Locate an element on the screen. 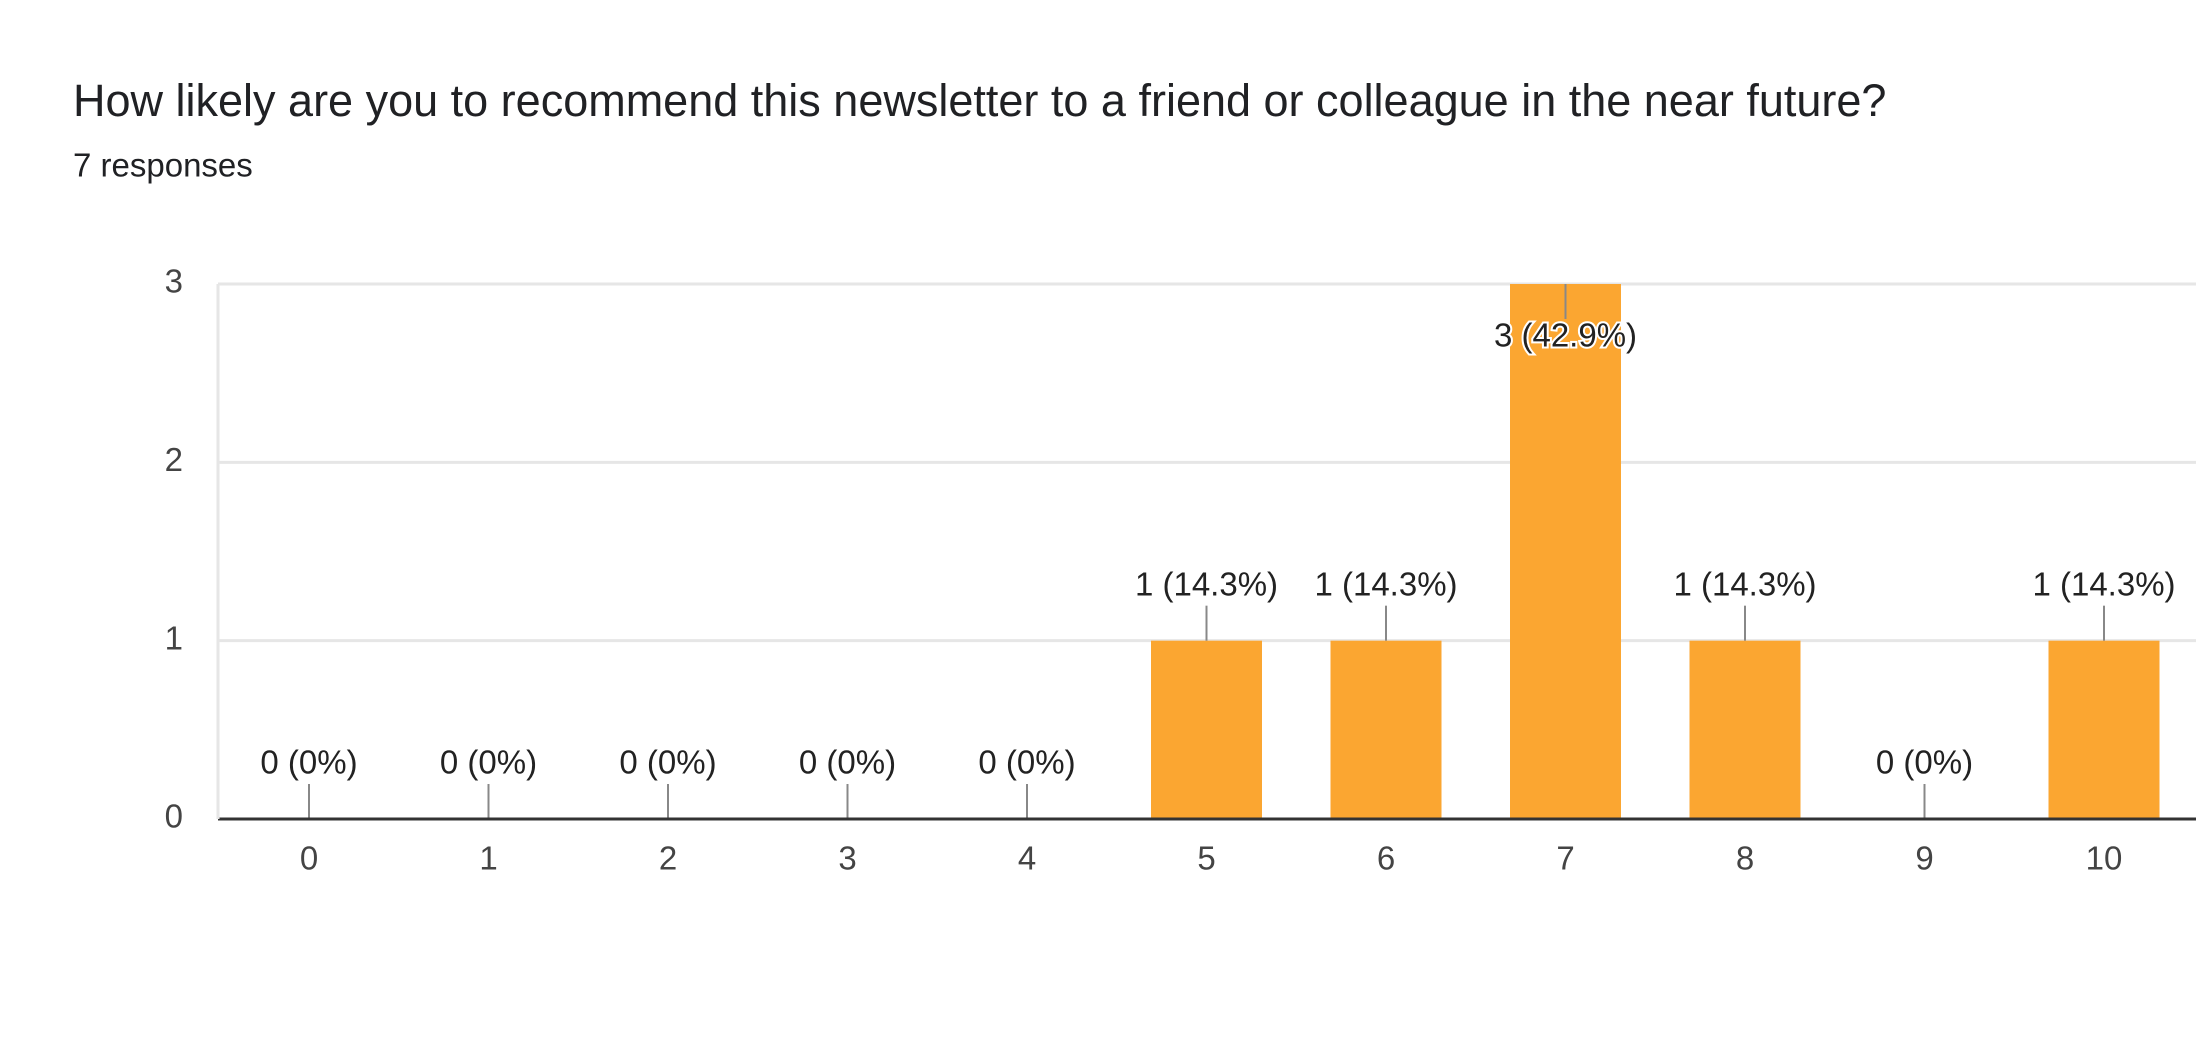 This screenshot has width=2196, height=1044. y-tick-label: 2 is located at coordinates (174, 459).